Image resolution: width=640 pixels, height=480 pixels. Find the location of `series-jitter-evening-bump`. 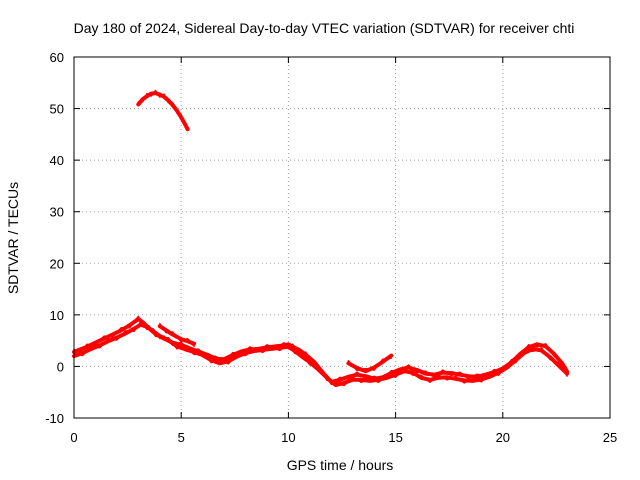

series-jitter-evening-bump is located at coordinates (177, 334).